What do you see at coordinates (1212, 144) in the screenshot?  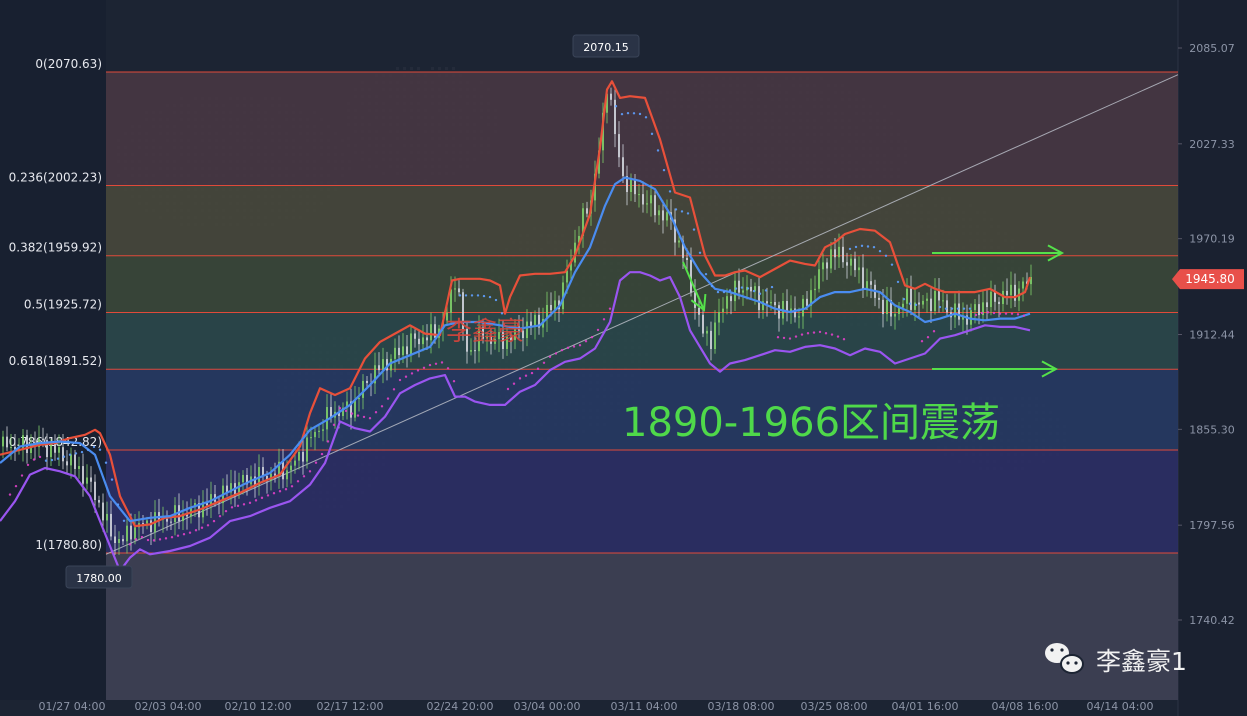 I see `y-tick-label: 2027.33` at bounding box center [1212, 144].